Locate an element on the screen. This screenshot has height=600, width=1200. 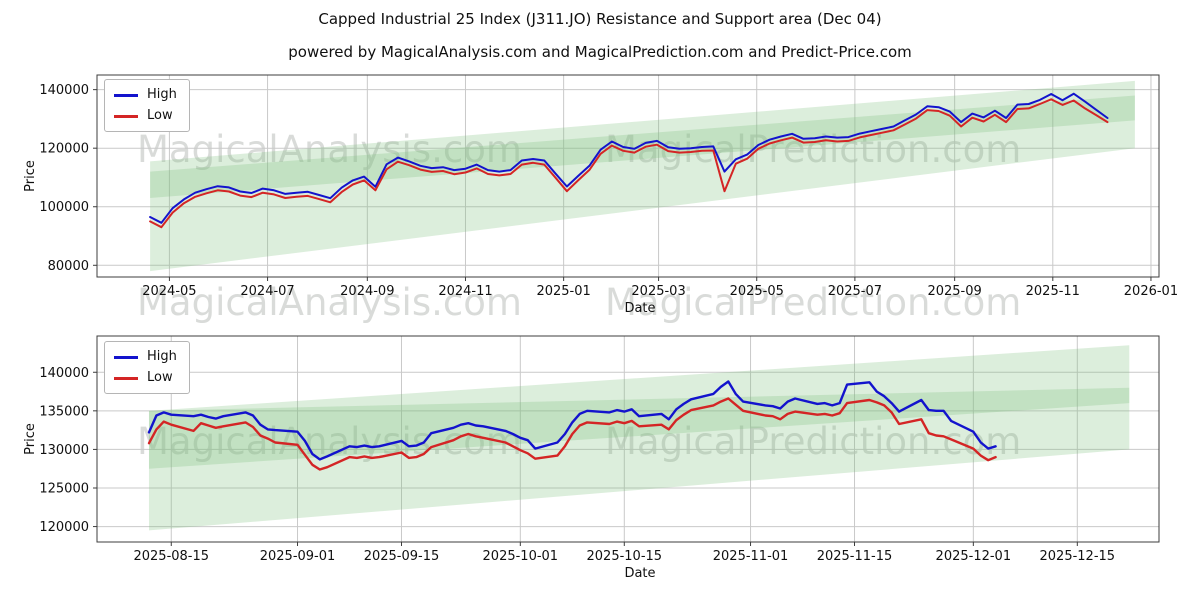
high-price-line is located at coordinates (572, 420).